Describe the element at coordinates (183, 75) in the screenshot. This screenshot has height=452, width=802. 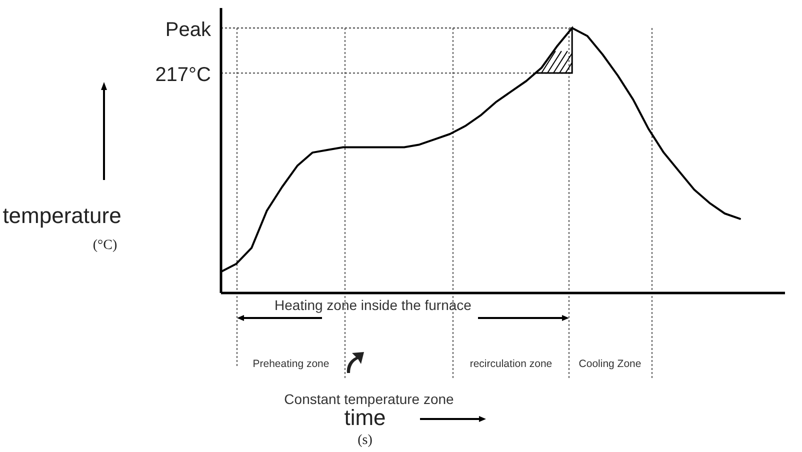
I see `ref-line-label: 217°C` at that location.